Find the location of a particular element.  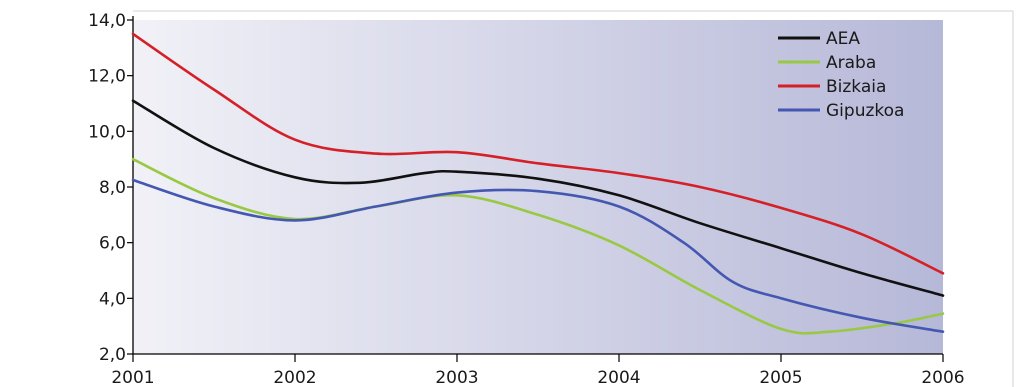

y-tick-label: 4,0 is located at coordinates (112, 299).